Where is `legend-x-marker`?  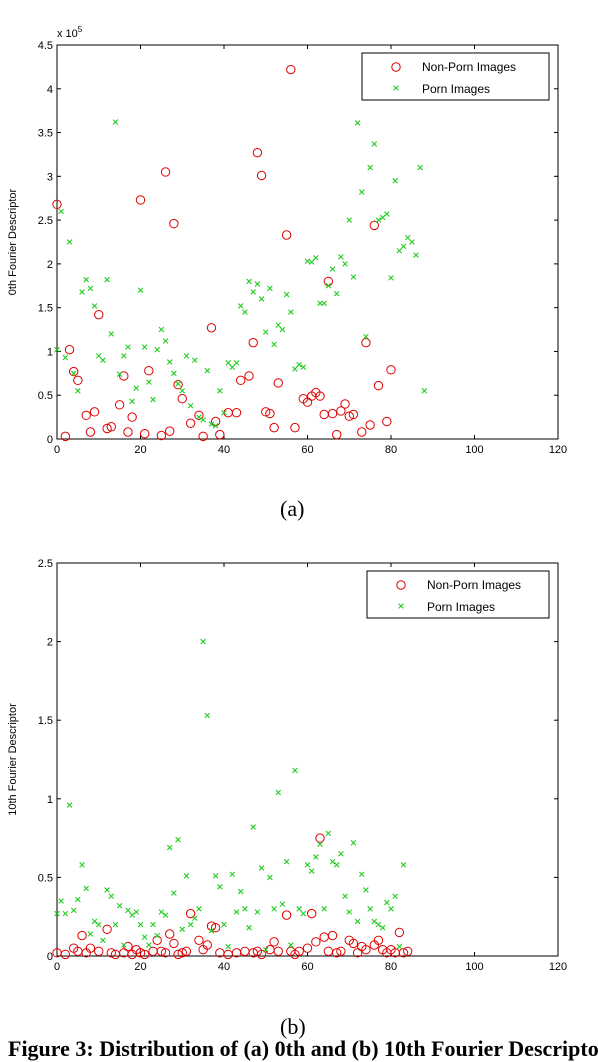 legend-x-marker is located at coordinates (401, 606).